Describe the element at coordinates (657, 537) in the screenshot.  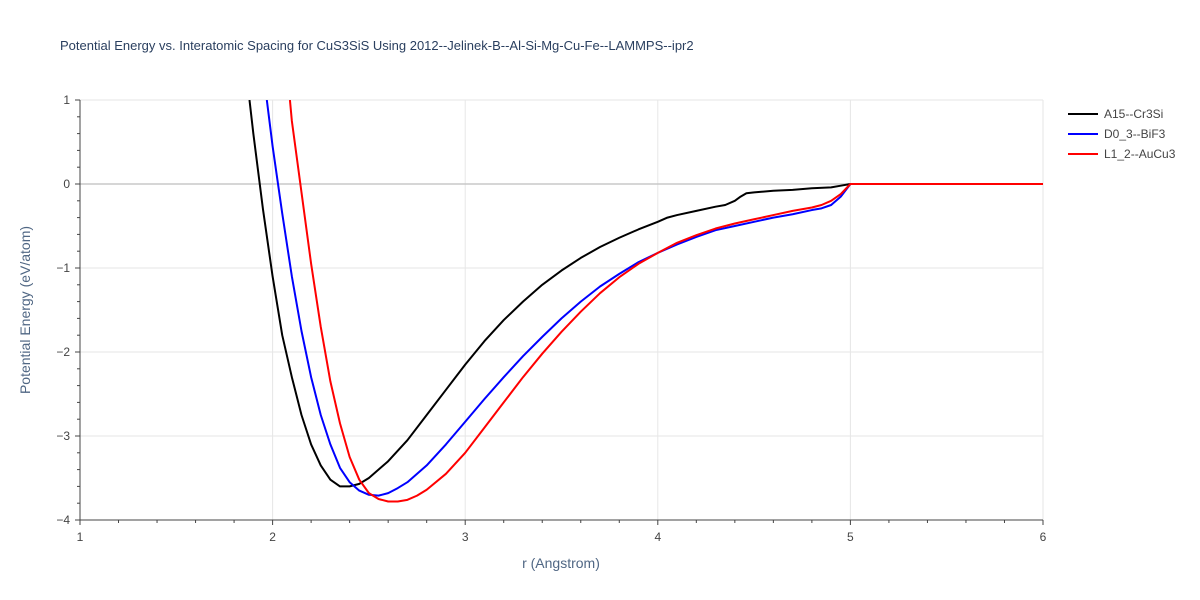
I see `x-tick-label: 4` at that location.